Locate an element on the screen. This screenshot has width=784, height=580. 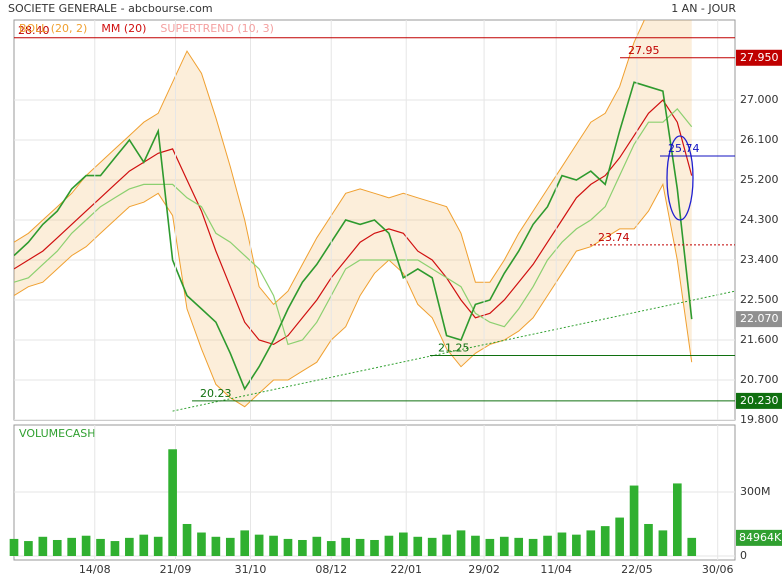
last-price-tag is located at coordinates (759, 319).